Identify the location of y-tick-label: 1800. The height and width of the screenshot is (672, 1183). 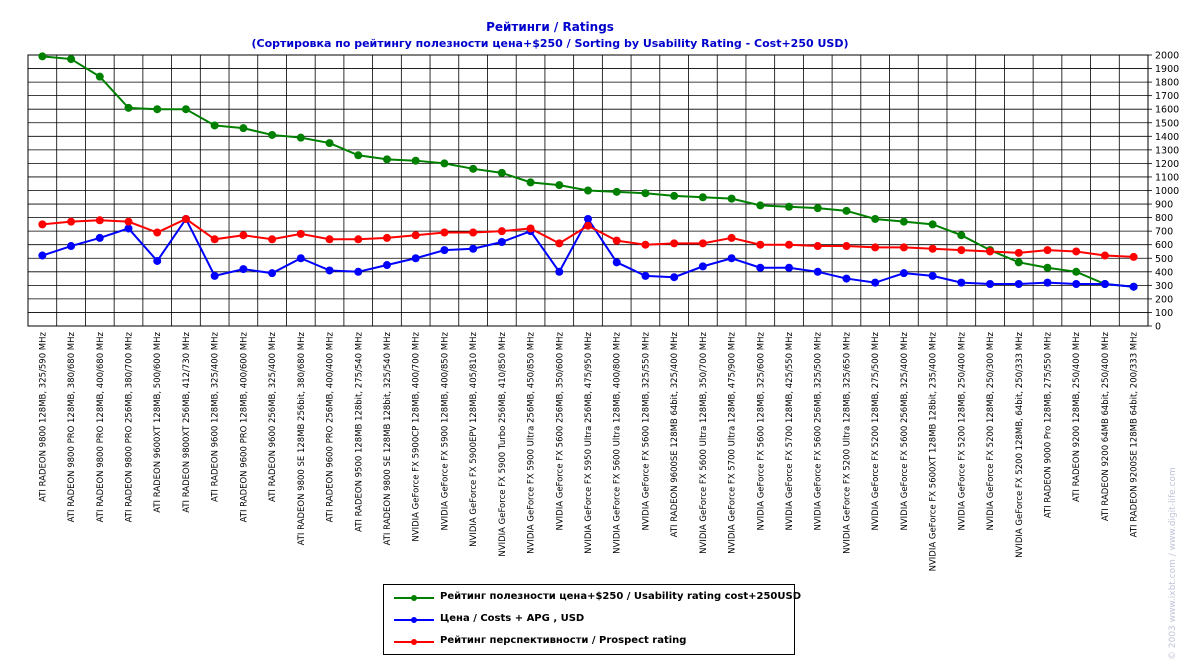
(1167, 83).